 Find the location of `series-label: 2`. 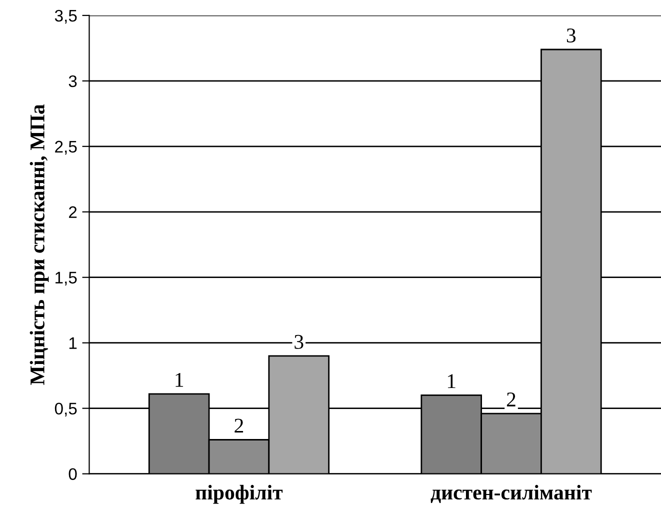

series-label: 2 is located at coordinates (239, 425).